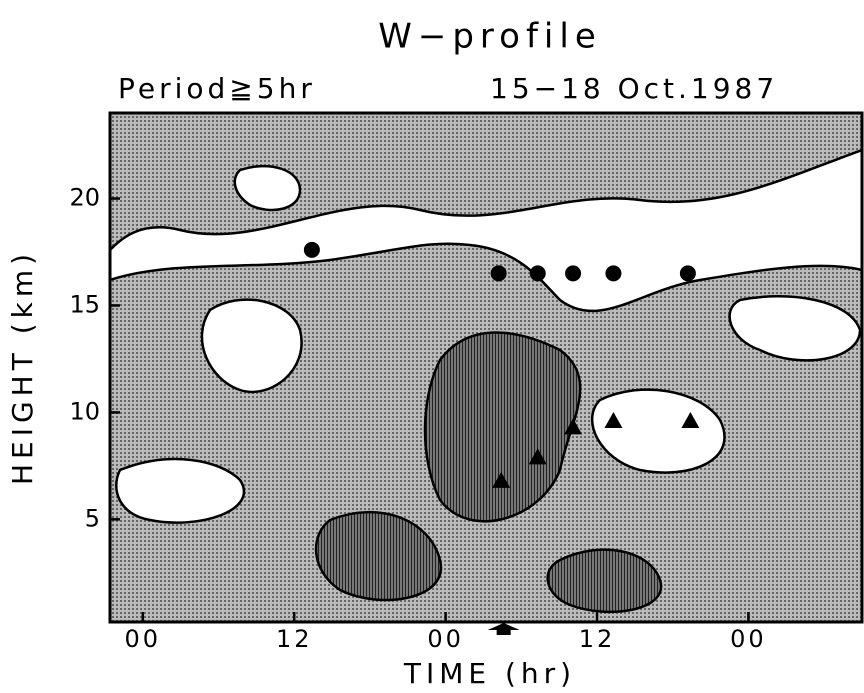 Image resolution: width=864 pixels, height=693 pixels. Describe the element at coordinates (489, 673) in the screenshot. I see `x-axis-label: TIME (hr)` at that location.